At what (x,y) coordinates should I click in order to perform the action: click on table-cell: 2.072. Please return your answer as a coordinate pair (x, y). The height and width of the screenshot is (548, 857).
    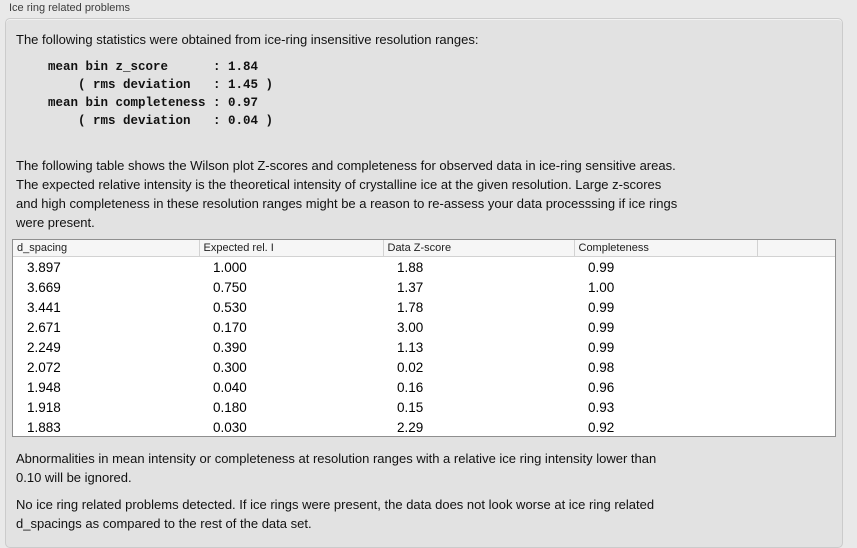
    Looking at the image, I should click on (44, 367).